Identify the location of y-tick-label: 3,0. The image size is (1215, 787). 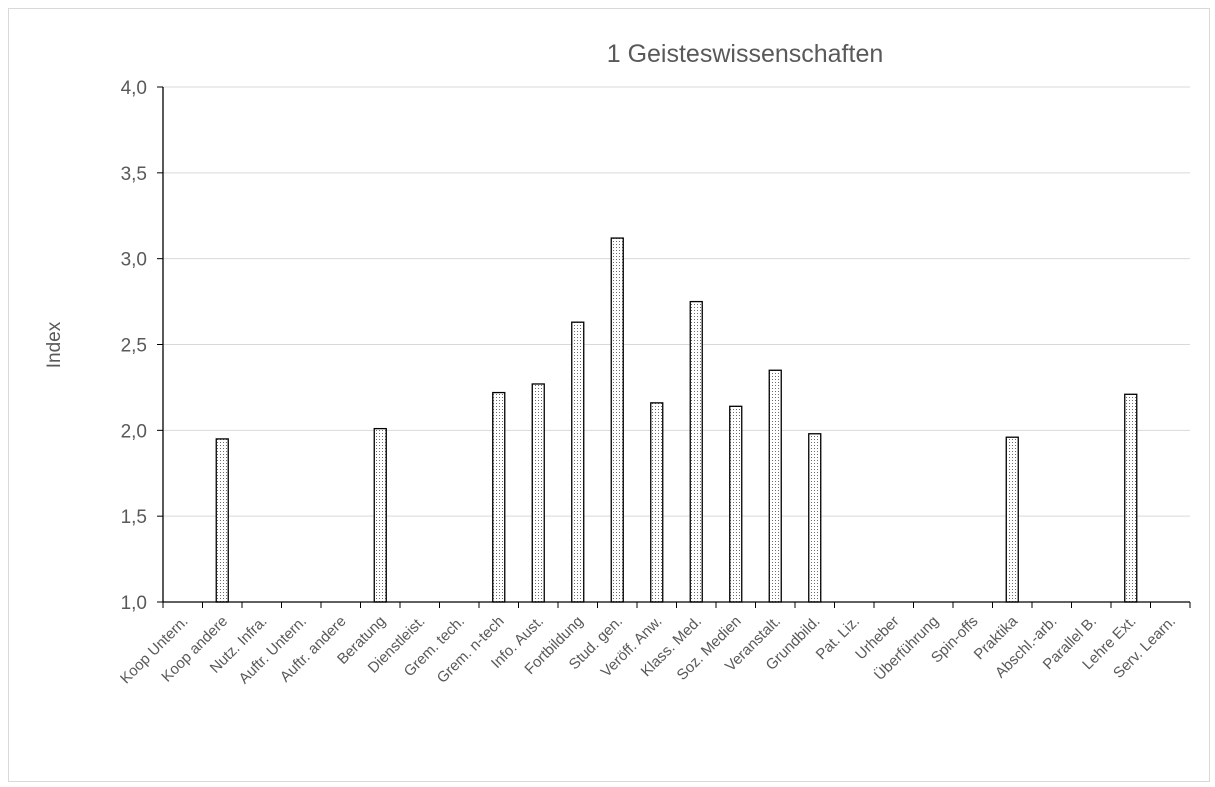
(134, 260).